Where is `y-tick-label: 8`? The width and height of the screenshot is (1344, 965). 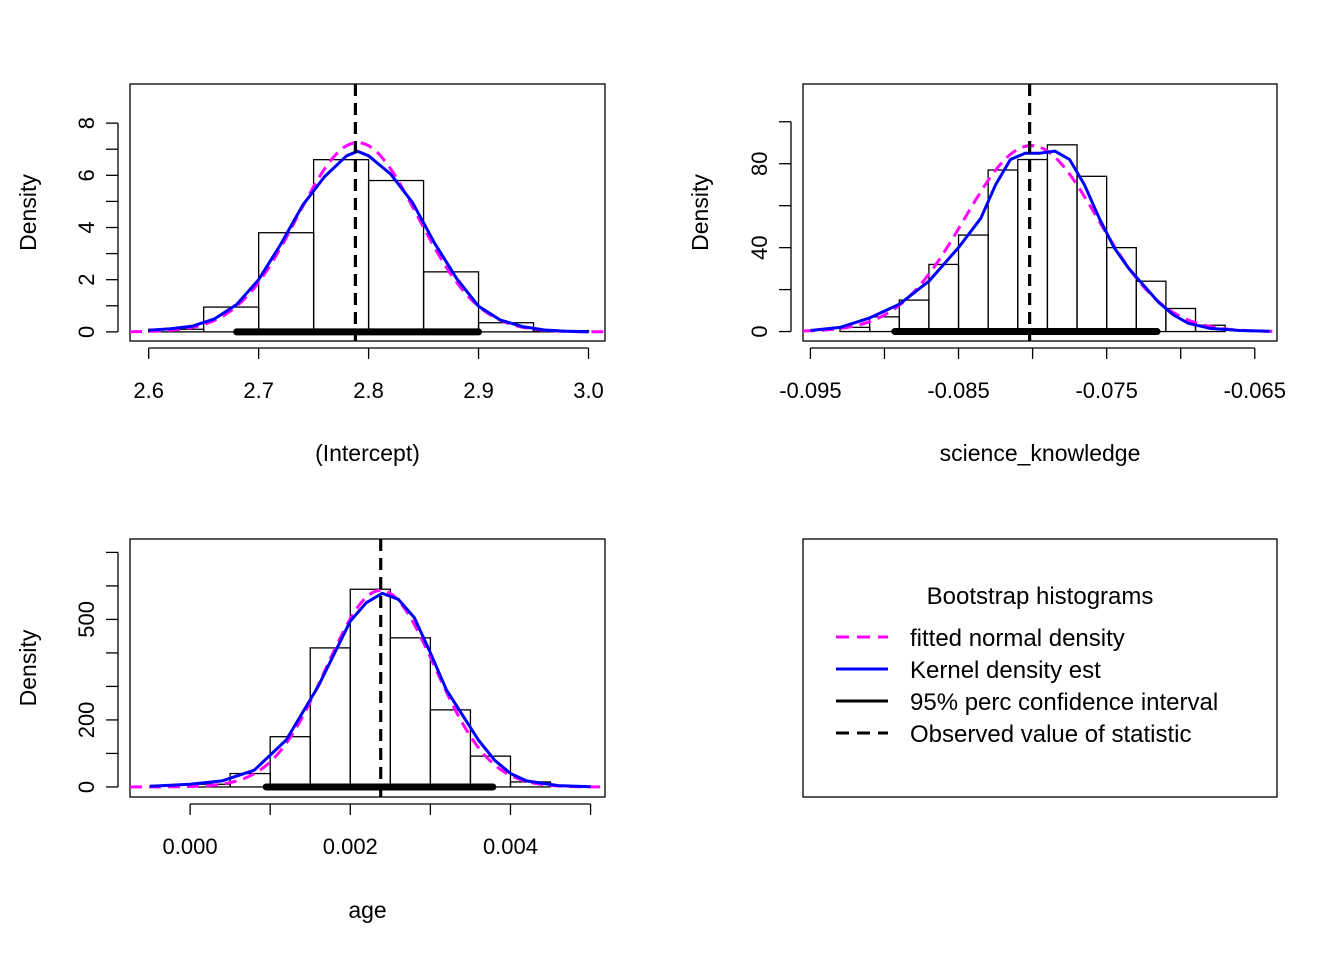
y-tick-label: 8 is located at coordinates (86, 123).